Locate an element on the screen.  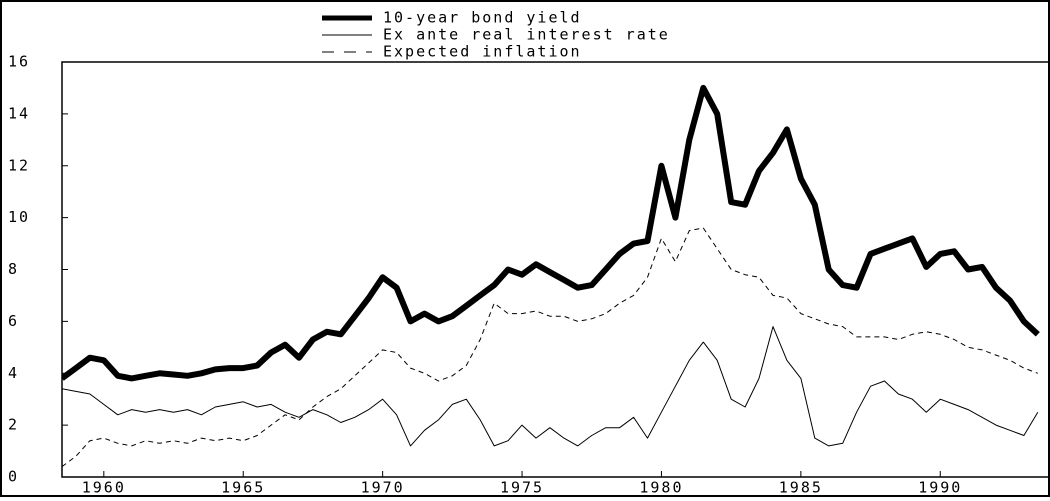
y-tick-label: 12 is located at coordinates (19, 165).